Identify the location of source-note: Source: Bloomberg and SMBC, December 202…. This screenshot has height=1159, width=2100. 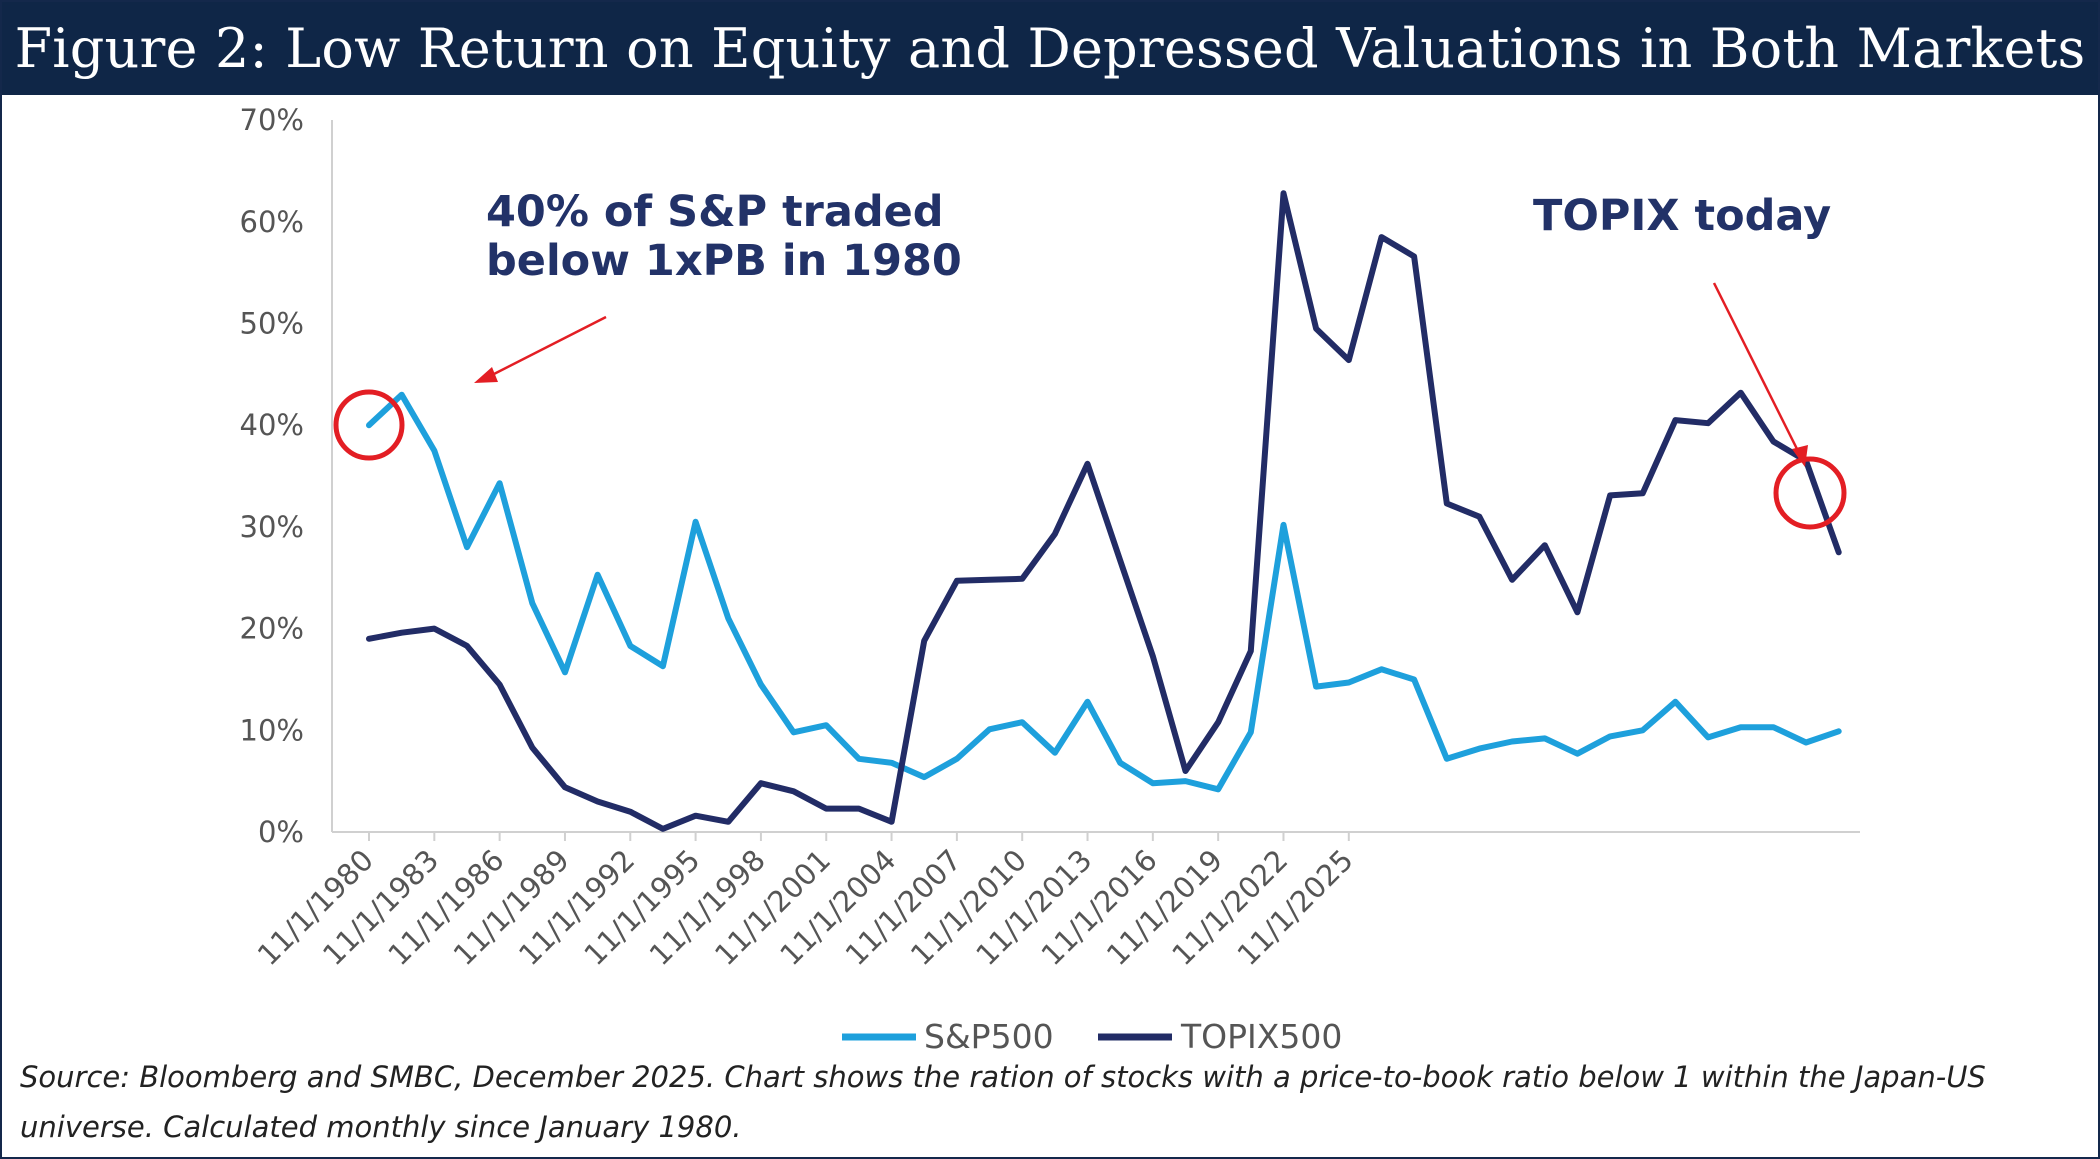
(1003, 1102).